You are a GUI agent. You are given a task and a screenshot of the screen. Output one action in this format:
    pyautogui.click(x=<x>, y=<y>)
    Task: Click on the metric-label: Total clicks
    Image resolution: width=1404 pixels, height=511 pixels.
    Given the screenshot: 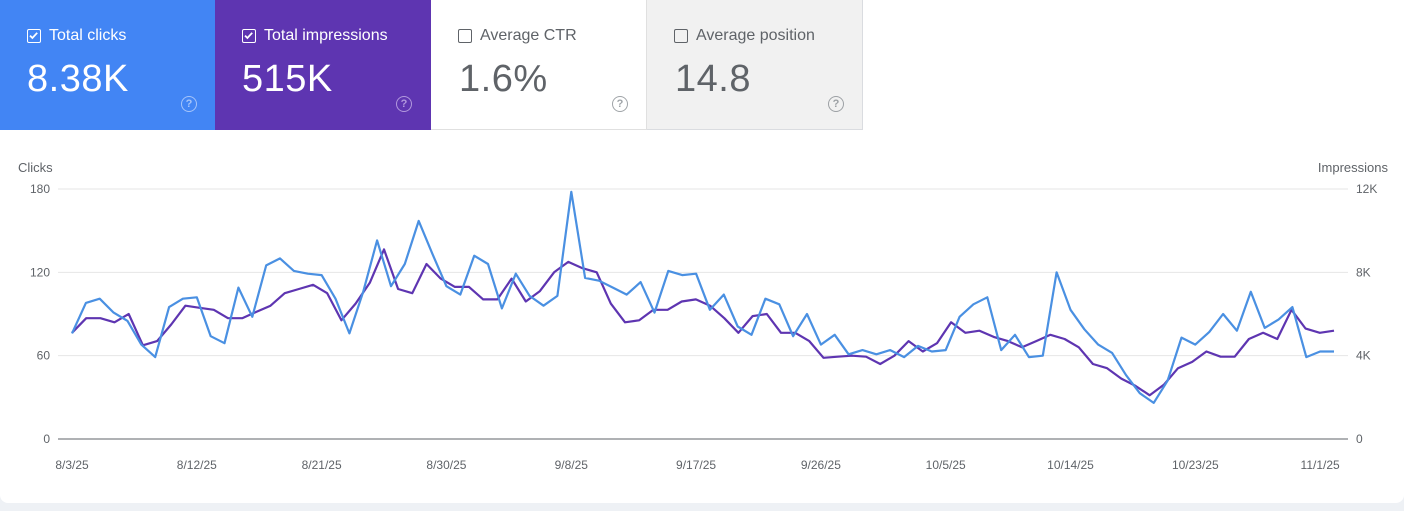 What is the action you would take?
    pyautogui.click(x=88, y=35)
    